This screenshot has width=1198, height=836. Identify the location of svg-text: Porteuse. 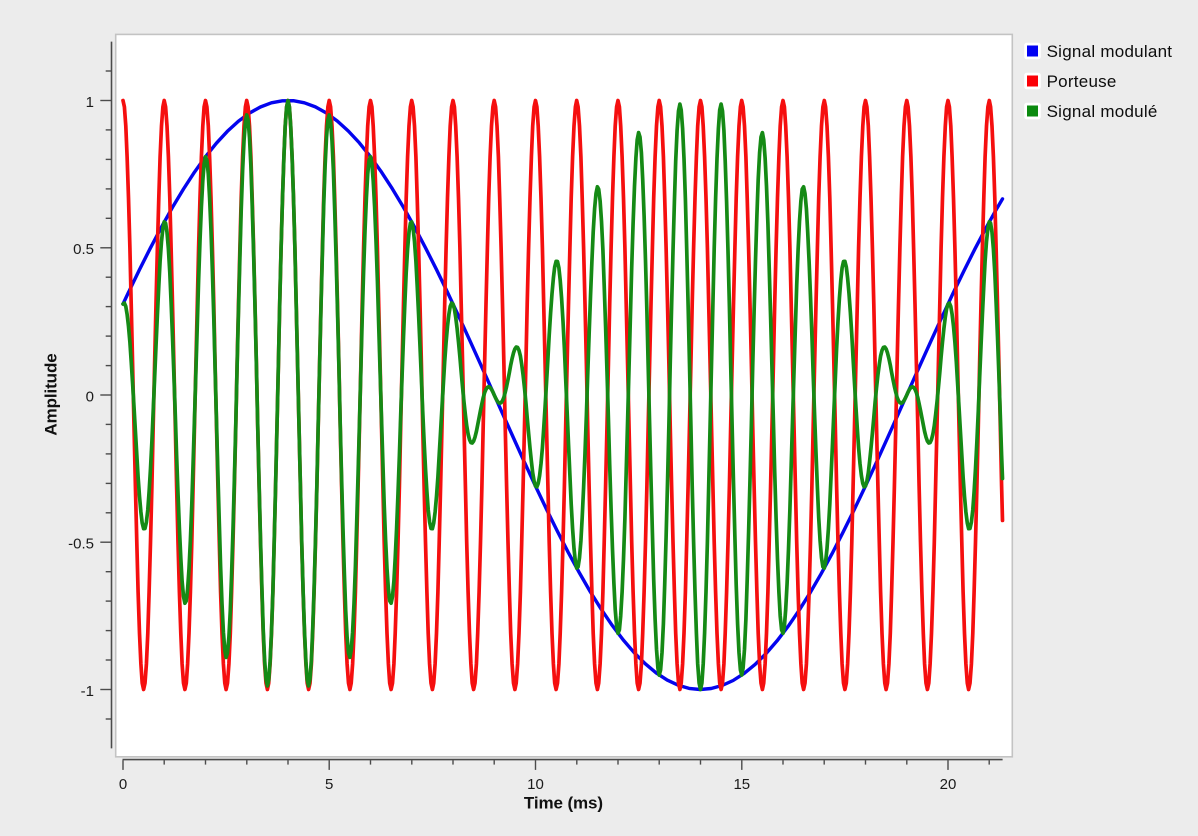
(1082, 81).